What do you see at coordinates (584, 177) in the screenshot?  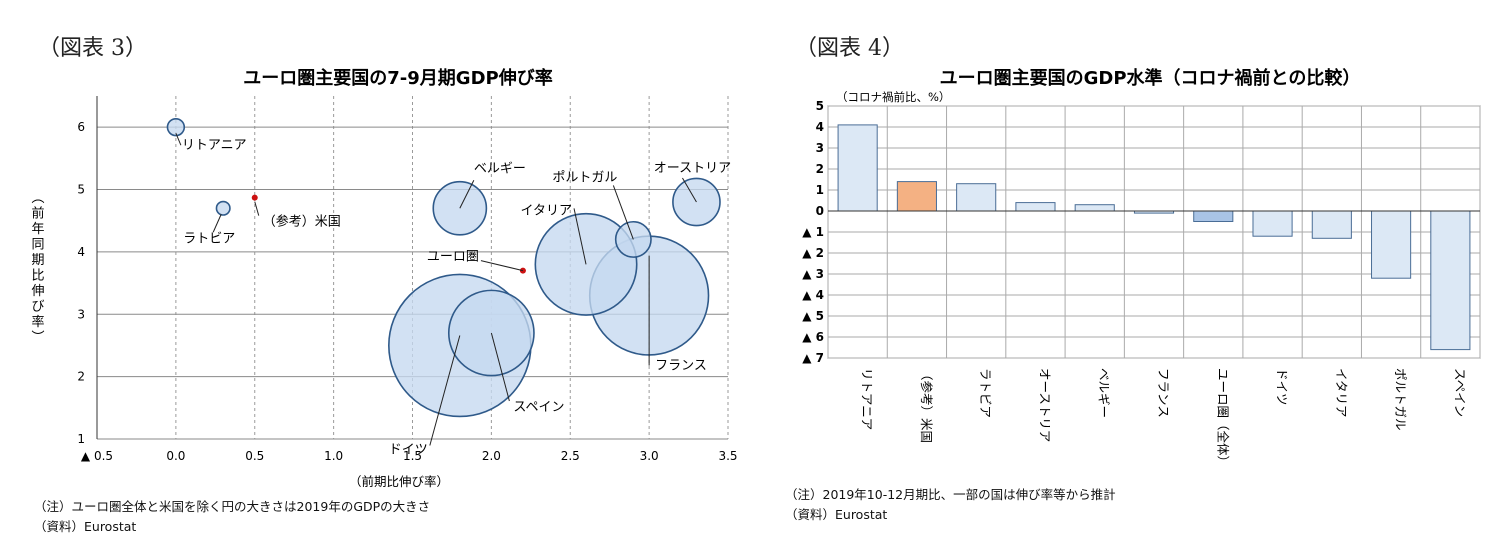 I see `bubble-label: ポルトガル` at bounding box center [584, 177].